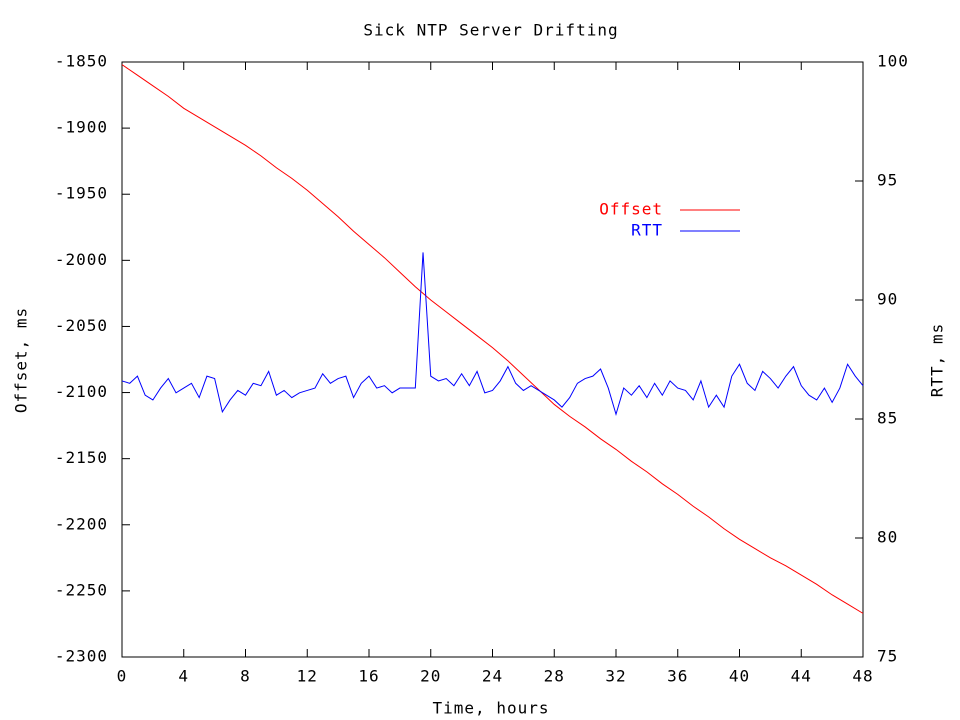 Image resolution: width=960 pixels, height=720 pixels. Describe the element at coordinates (307, 676) in the screenshot. I see `x-tick-label: 12` at that location.